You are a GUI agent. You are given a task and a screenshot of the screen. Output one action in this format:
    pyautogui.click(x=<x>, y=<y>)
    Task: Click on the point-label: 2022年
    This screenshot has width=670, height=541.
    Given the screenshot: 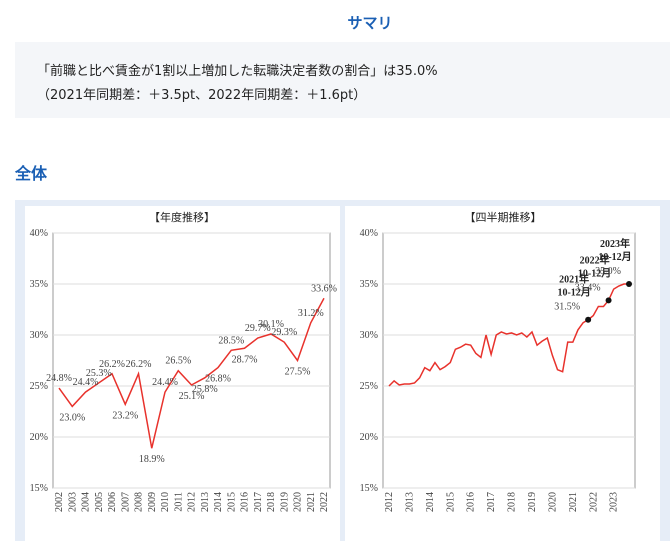 What is the action you would take?
    pyautogui.click(x=595, y=259)
    